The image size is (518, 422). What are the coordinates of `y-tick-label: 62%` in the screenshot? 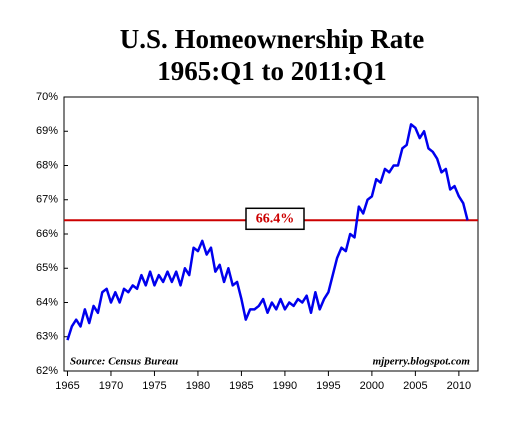 It's located at (47, 371).